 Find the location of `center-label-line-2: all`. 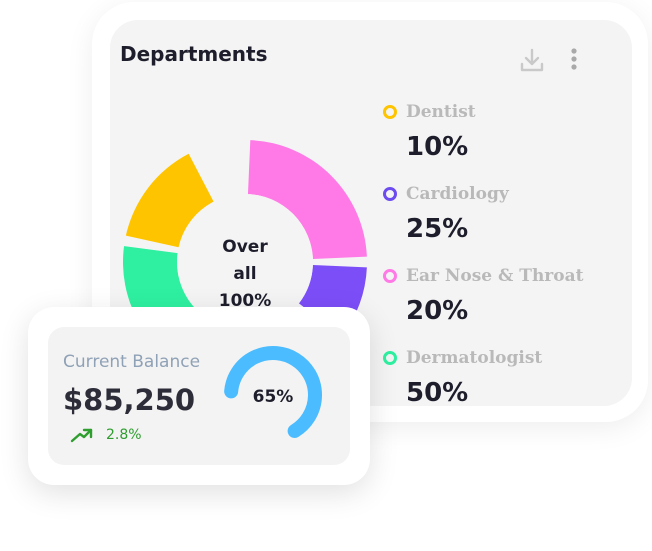

center-label-line-2: all is located at coordinates (245, 274).